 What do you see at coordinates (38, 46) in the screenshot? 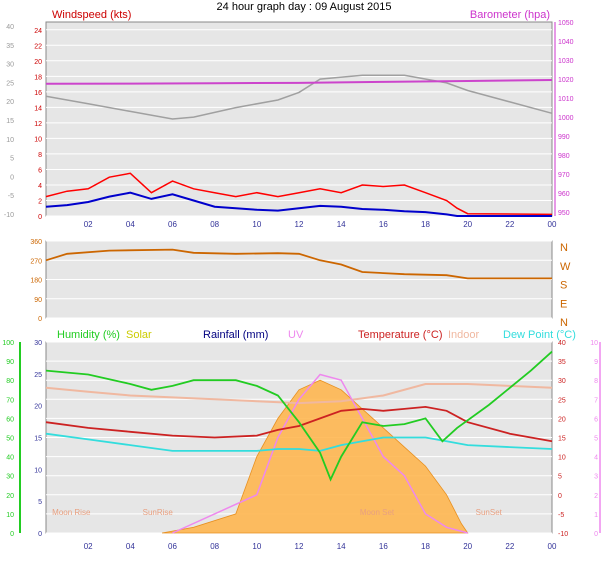
I see `y-tick-label: 22` at bounding box center [38, 46].